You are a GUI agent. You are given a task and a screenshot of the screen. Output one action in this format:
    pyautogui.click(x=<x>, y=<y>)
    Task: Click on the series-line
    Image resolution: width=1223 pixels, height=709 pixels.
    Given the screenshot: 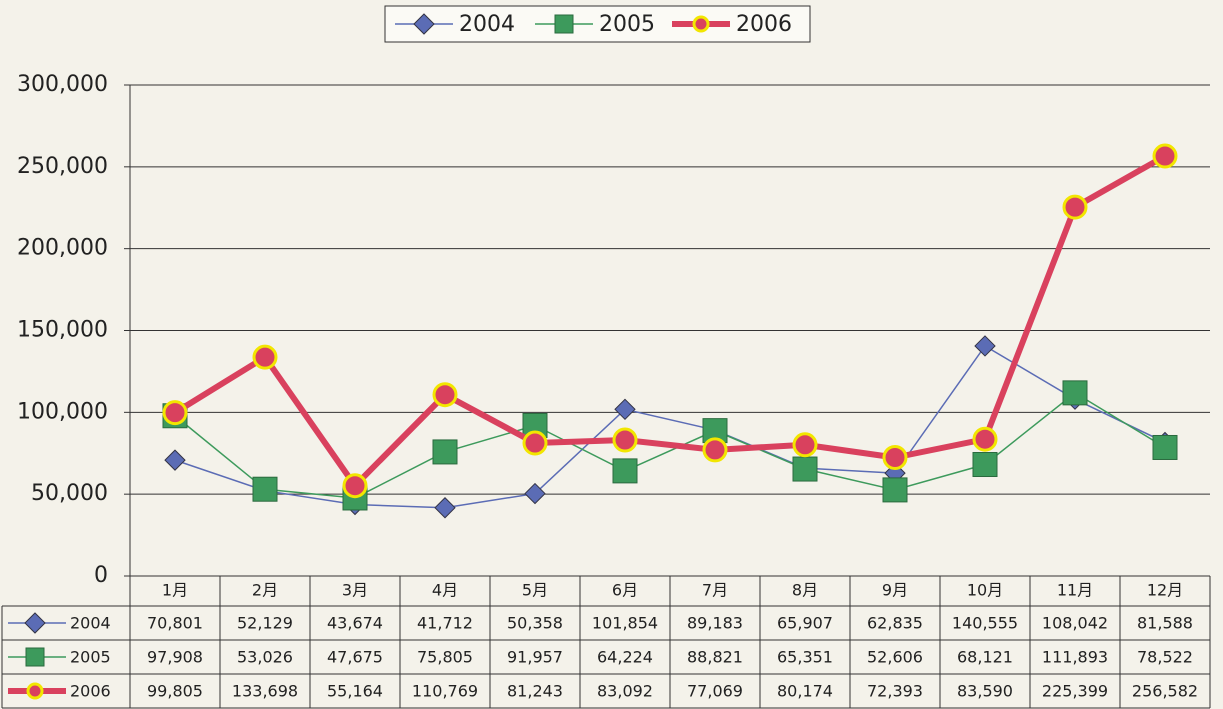 What is the action you would take?
    pyautogui.click(x=670, y=445)
    